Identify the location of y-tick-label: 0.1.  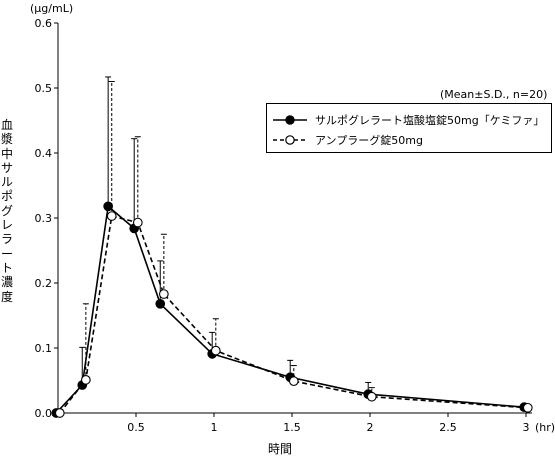
(44, 348).